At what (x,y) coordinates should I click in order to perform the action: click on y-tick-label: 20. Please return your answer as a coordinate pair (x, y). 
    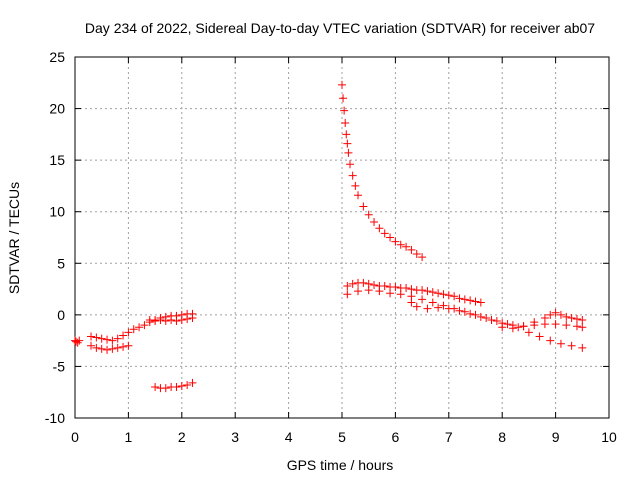
    Looking at the image, I should click on (57, 109).